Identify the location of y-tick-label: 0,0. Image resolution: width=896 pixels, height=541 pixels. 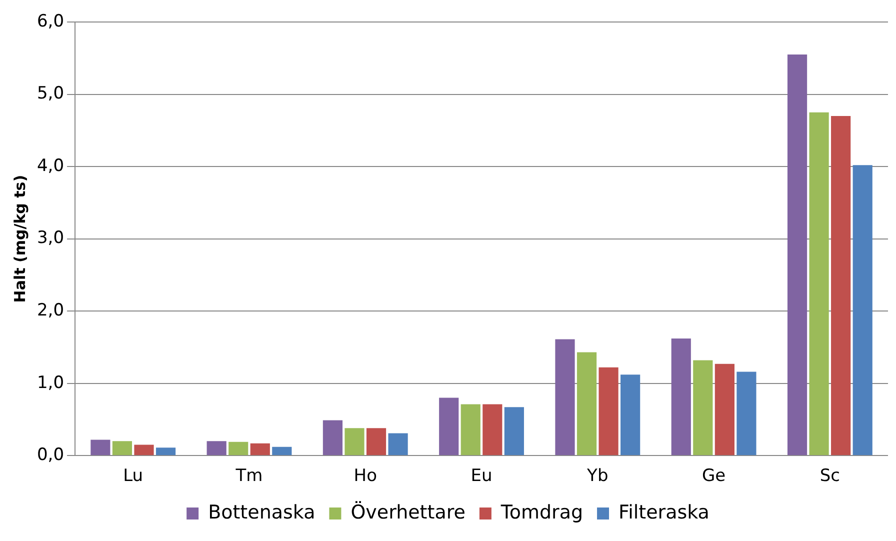
(50, 455).